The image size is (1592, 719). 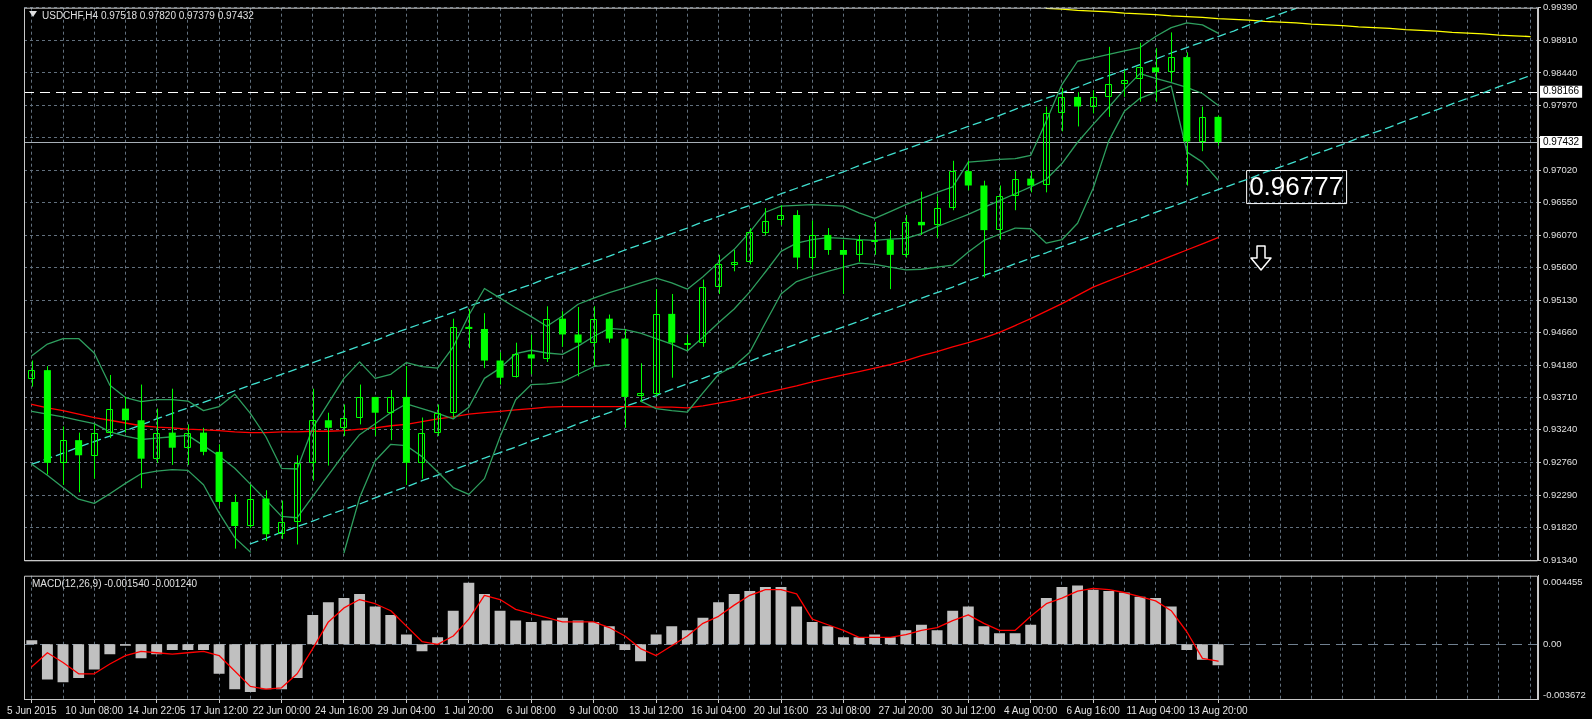 What do you see at coordinates (1560, 7) in the screenshot?
I see `y-tick-label: 0.99390` at bounding box center [1560, 7].